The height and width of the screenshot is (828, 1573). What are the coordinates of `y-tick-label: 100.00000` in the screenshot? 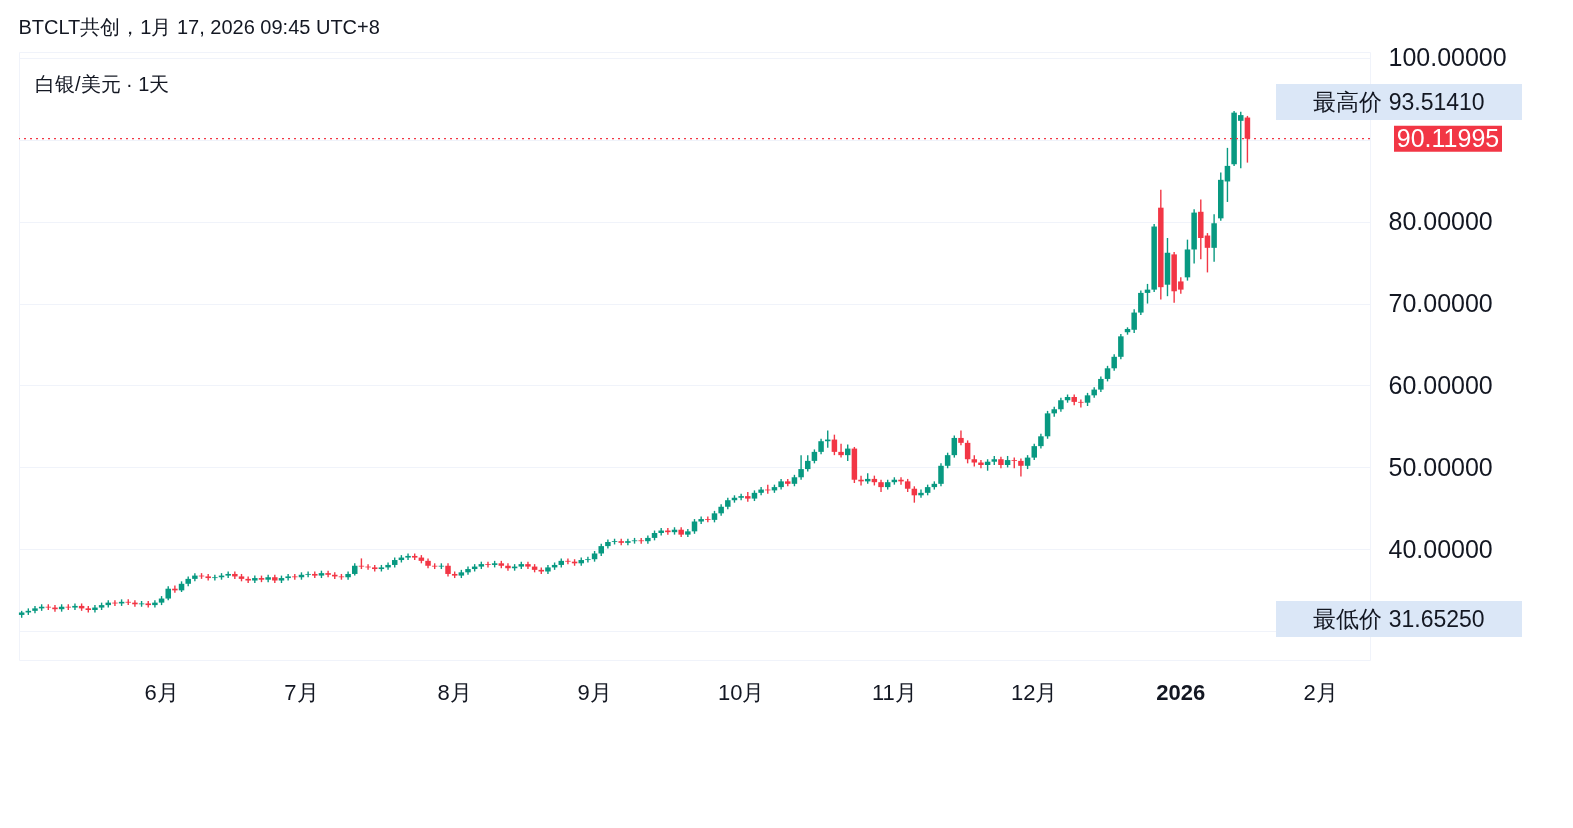 It's located at (1447, 57).